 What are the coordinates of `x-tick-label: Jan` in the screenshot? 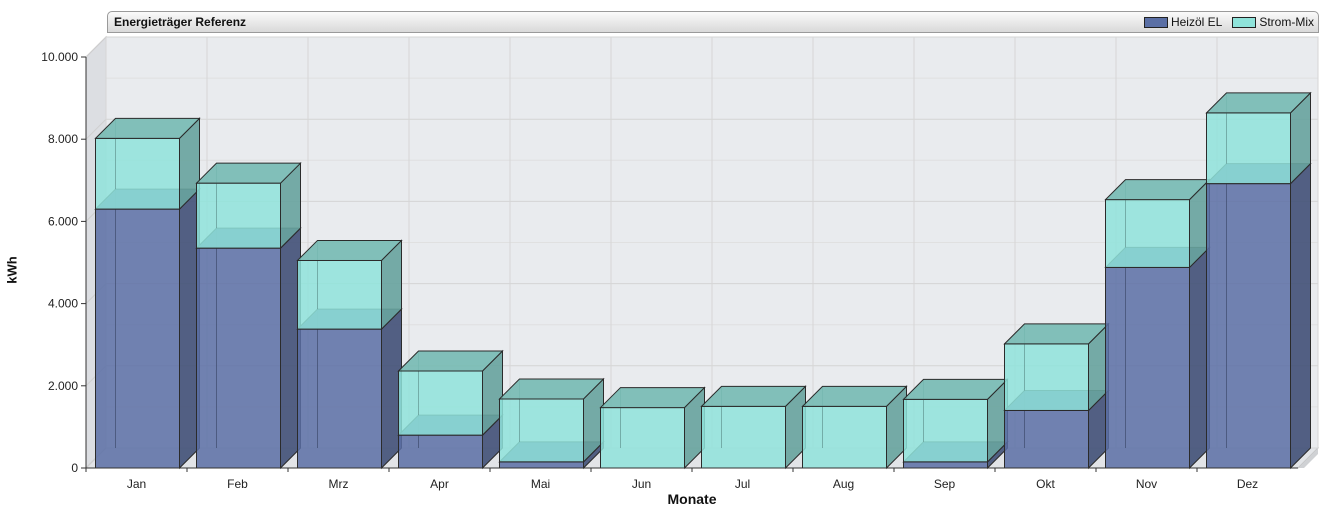 It's located at (136, 484).